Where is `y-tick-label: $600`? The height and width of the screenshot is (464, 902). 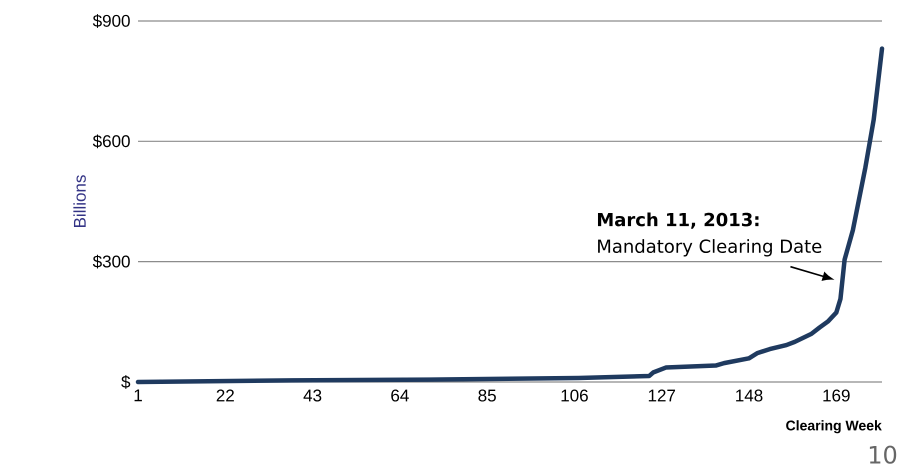 y-tick-label: $600 is located at coordinates (111, 141).